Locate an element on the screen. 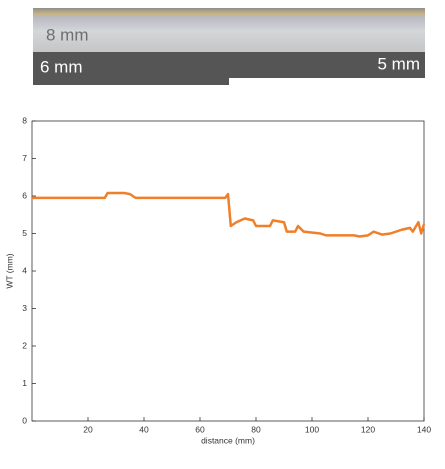 This screenshot has width=445, height=469. y-tick-label: 8 is located at coordinates (24, 120).